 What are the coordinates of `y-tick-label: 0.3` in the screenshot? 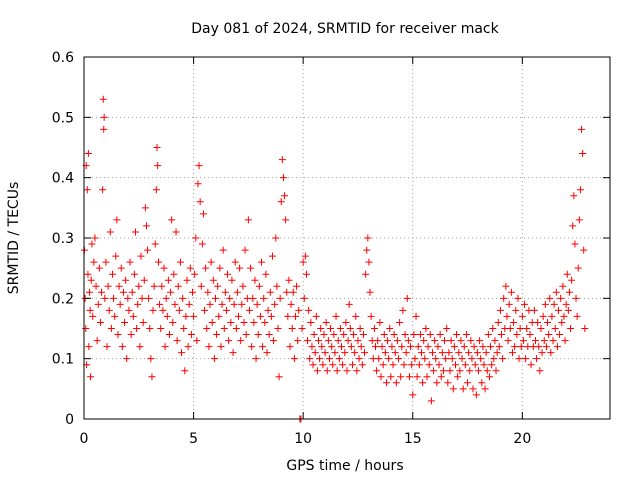 It's located at (63, 239).